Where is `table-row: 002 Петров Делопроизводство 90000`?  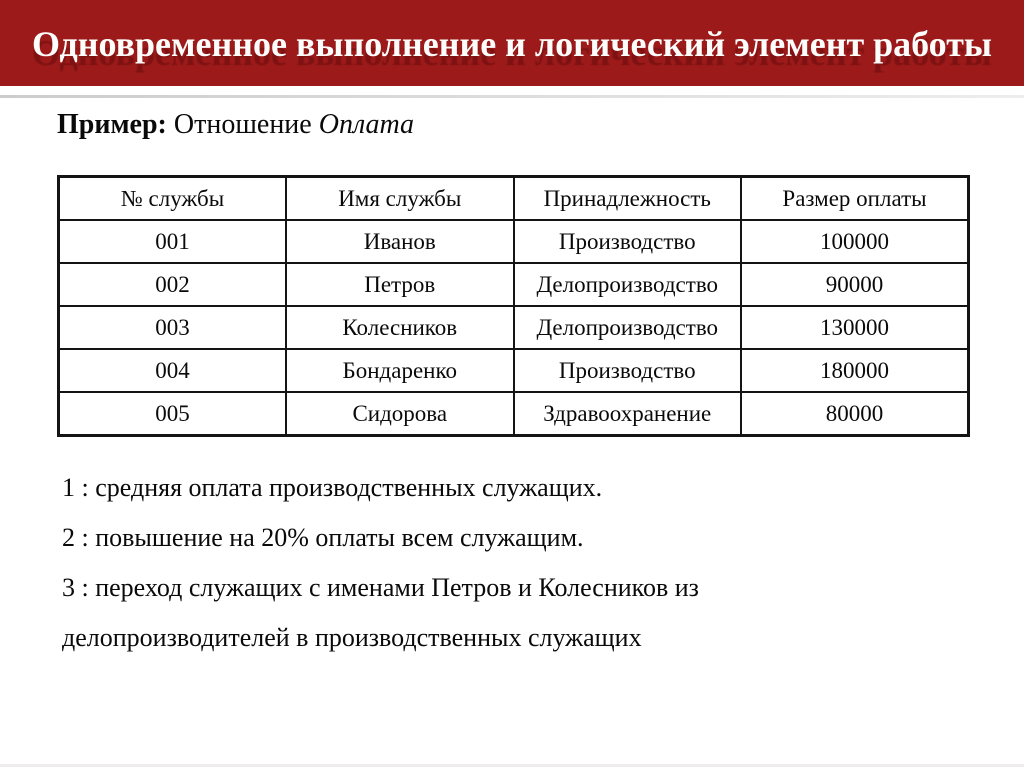 table-row: 002 Петров Делопроизводство 90000 is located at coordinates (513, 284).